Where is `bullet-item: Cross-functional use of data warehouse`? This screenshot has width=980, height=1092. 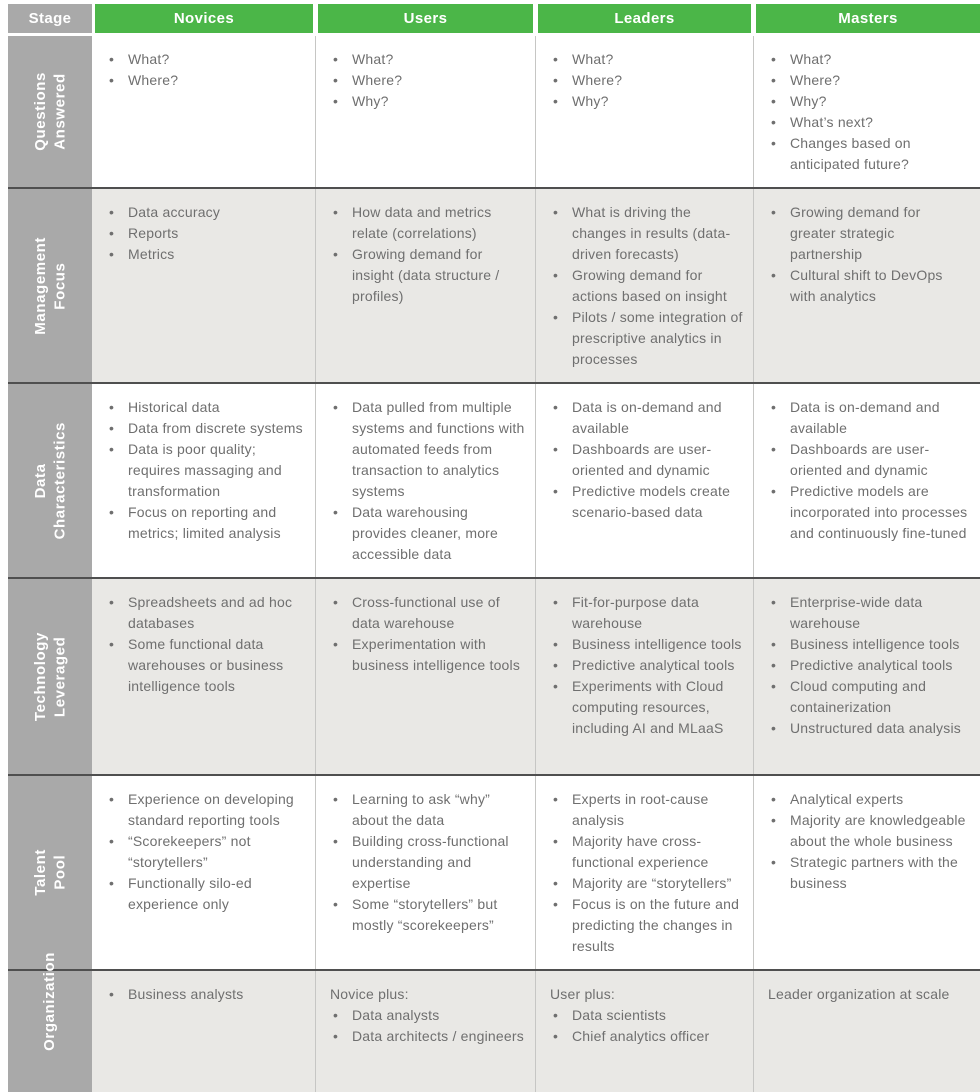
bullet-item: Cross-functional use of data warehouse is located at coordinates (427, 613).